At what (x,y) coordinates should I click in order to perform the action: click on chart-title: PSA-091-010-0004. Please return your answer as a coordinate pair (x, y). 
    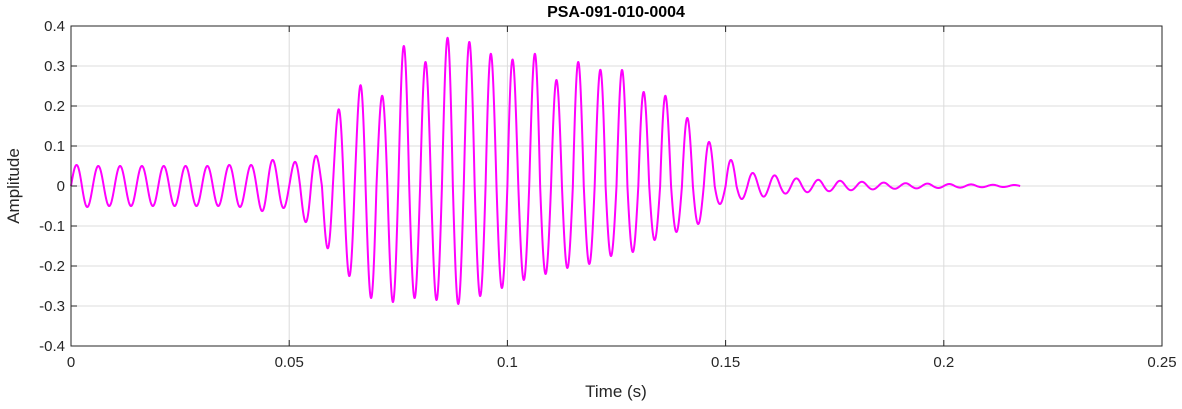
    Looking at the image, I should click on (616, 12).